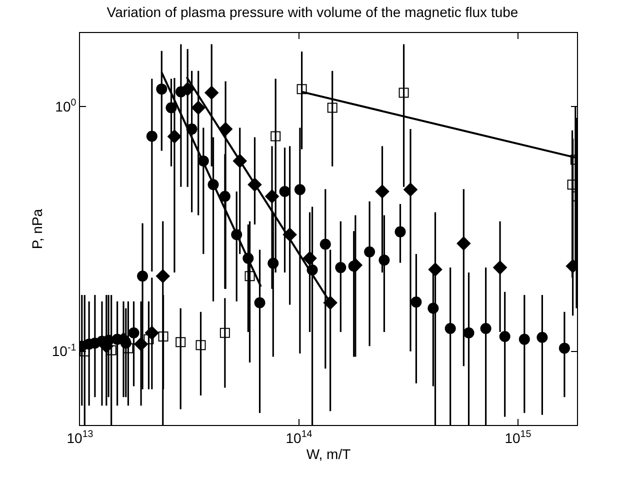  What do you see at coordinates (329, 454) in the screenshot?
I see `x-axis-title: W, m/T` at bounding box center [329, 454].